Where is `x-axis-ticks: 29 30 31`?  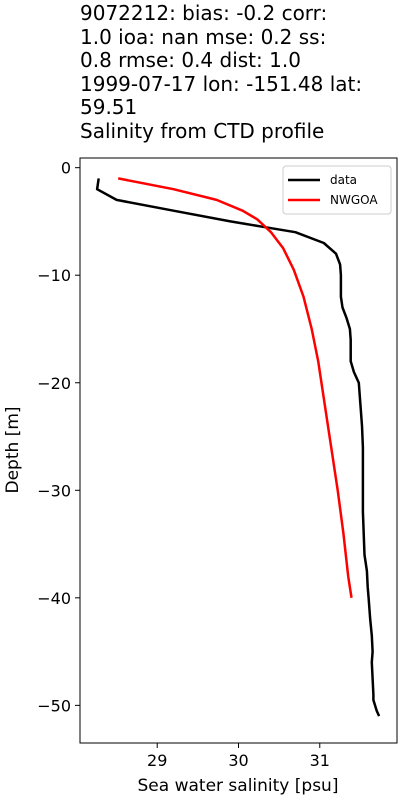
x-axis-ticks: 29 30 31 is located at coordinates (238, 756).